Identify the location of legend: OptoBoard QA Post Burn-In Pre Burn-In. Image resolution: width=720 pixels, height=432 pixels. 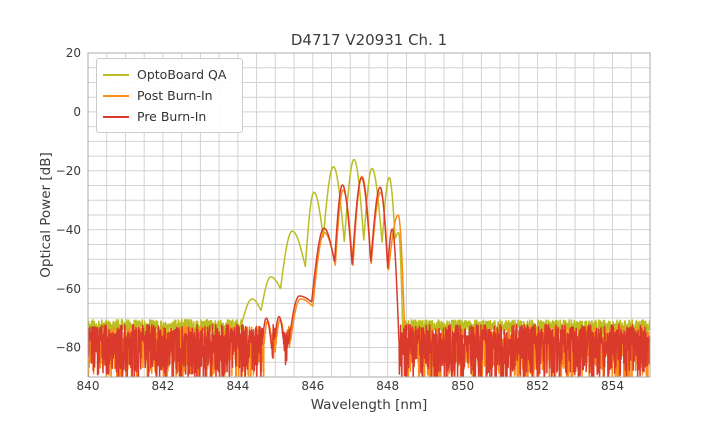
(169, 95).